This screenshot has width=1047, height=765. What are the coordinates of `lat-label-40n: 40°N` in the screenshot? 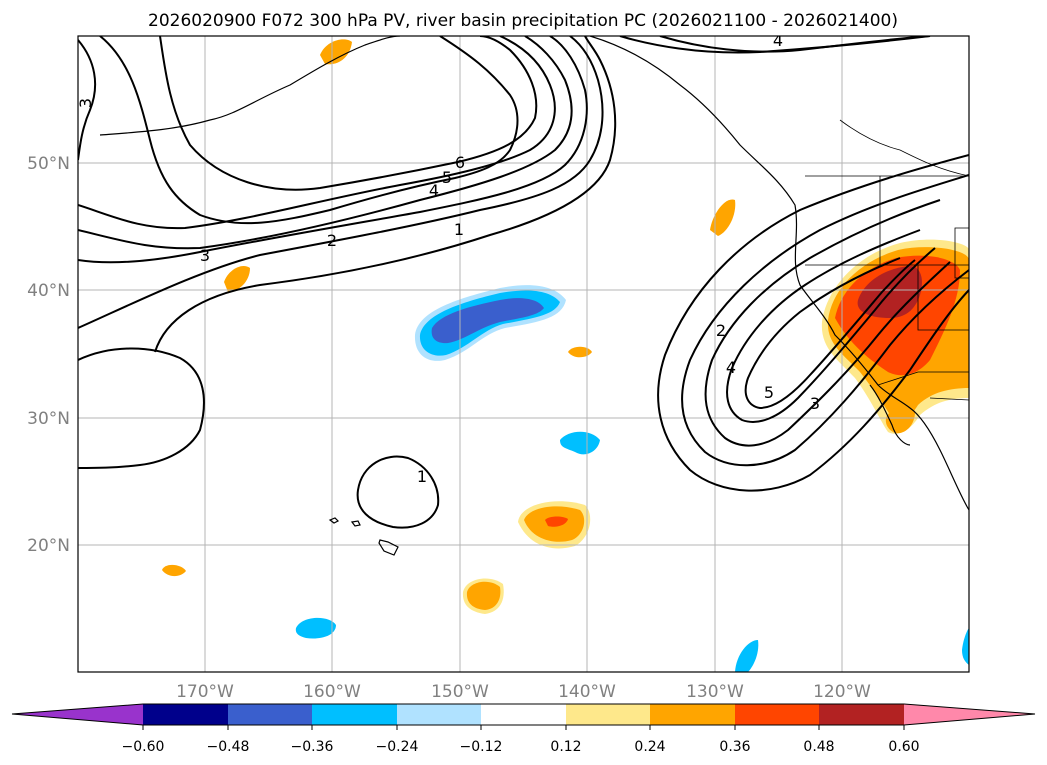 It's located at (48, 291).